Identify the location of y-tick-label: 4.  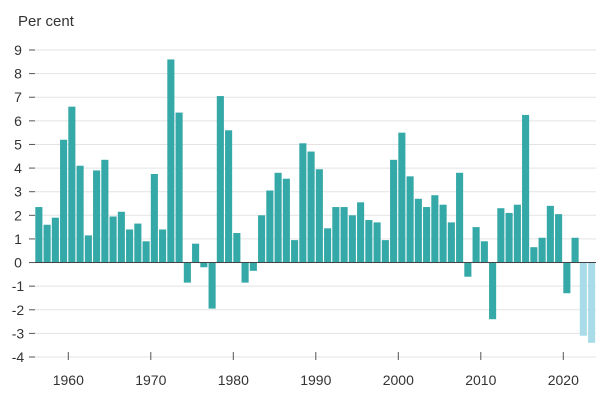
(18, 168).